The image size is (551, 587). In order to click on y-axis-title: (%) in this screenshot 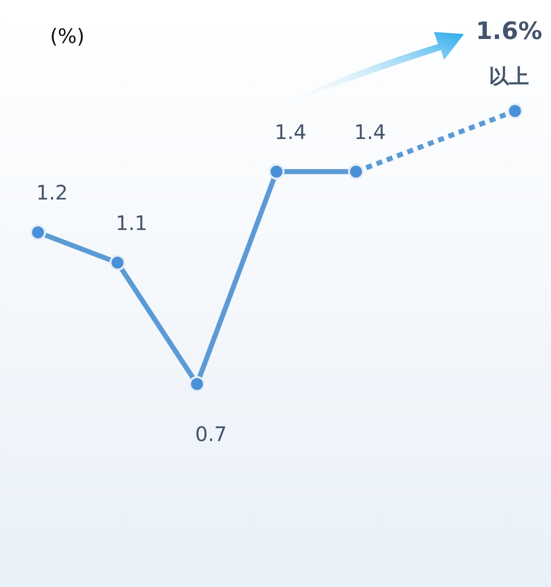, I will do `click(67, 36)`.